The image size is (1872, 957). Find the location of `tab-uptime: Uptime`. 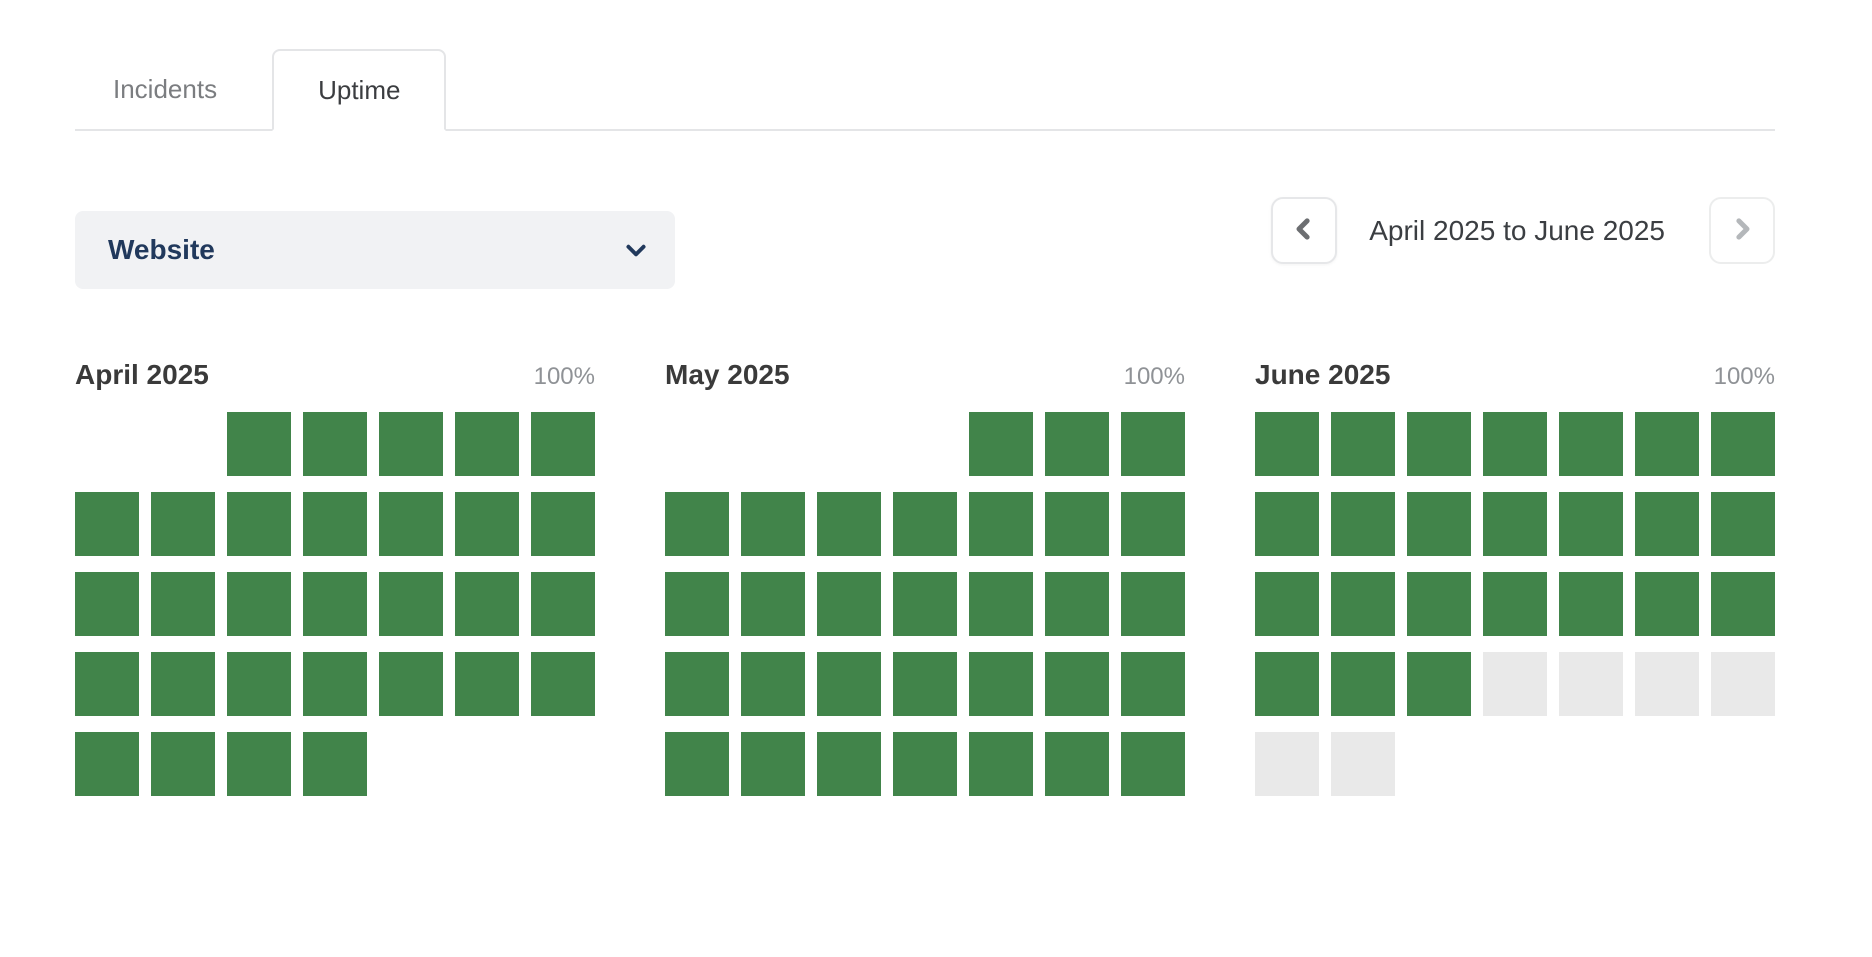

tab-uptime: Uptime is located at coordinates (359, 90).